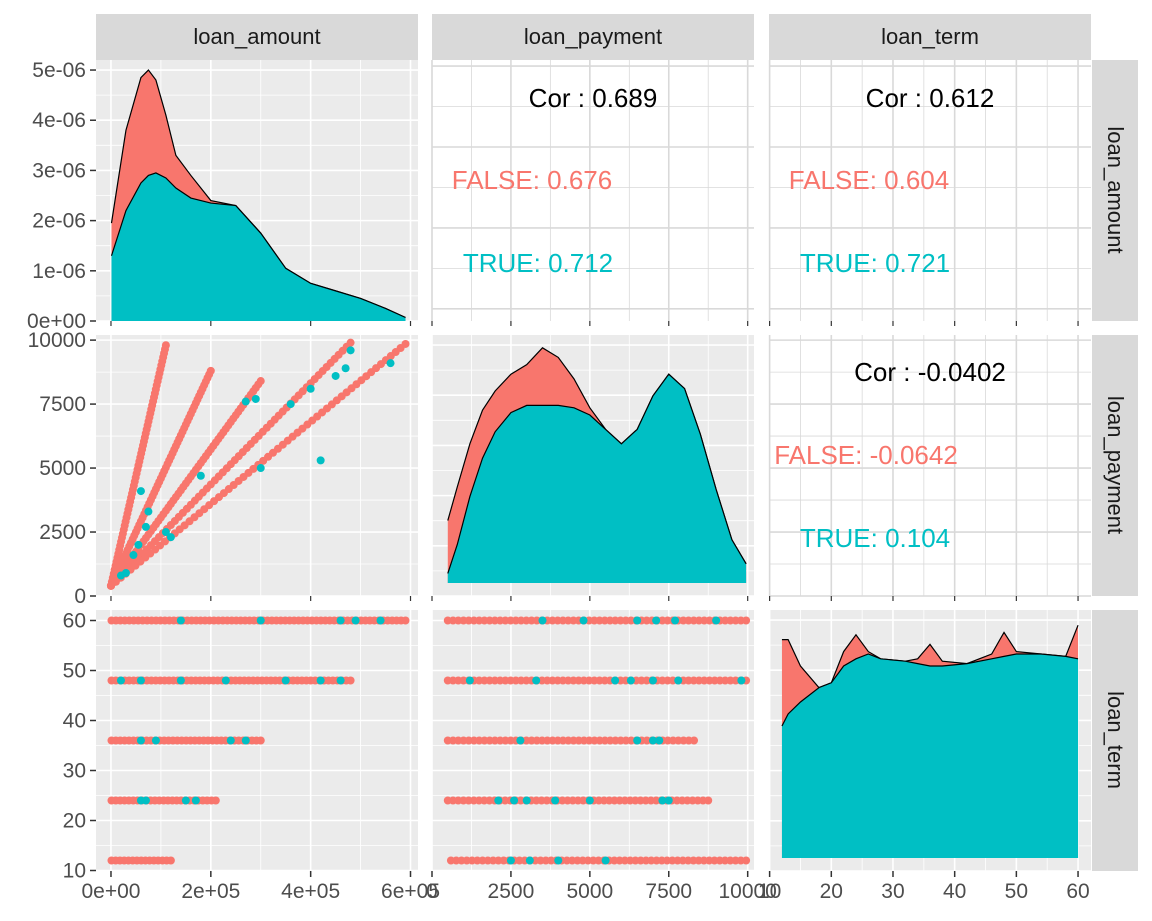  I want to click on y-tick-label: 30, so click(74, 771).